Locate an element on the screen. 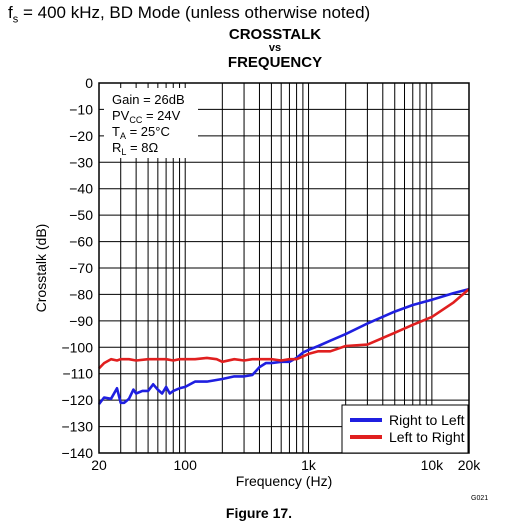 This screenshot has width=518, height=530. legend-label-right-to-left: Right to Left is located at coordinates (427, 420).